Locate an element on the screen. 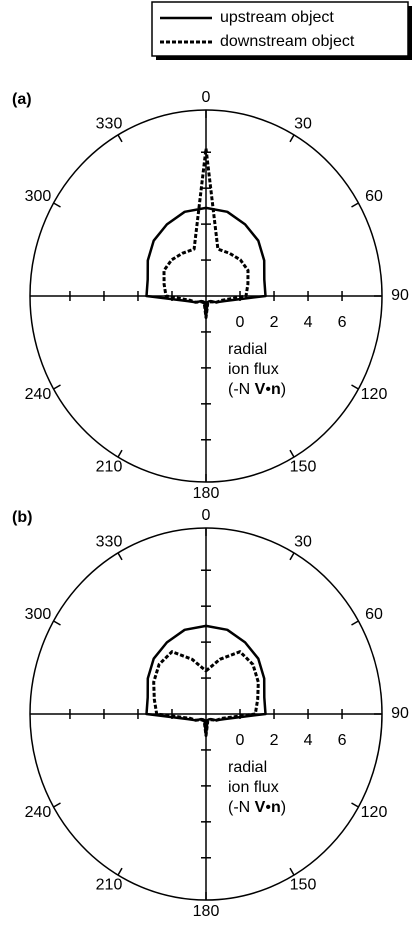 Image resolution: width=416 pixels, height=934 pixels. legend-label: upstream object is located at coordinates (277, 17).